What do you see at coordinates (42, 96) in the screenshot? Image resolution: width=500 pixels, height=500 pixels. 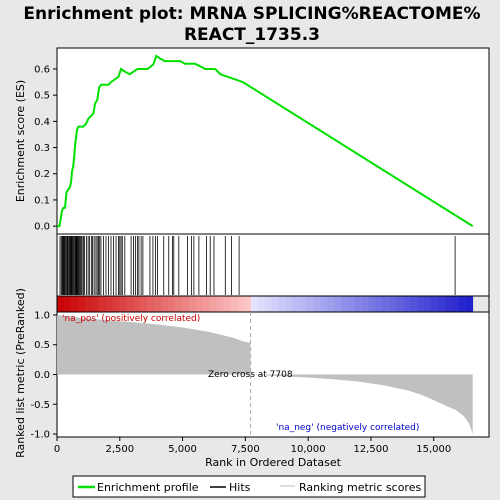 I see `es-y-tick-label: 0.5` at bounding box center [42, 96].